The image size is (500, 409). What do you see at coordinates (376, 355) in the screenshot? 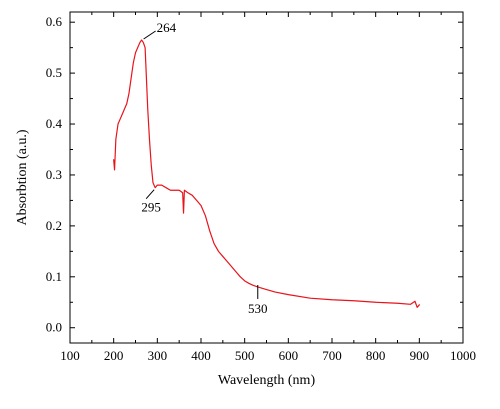
I see `x-tick-label: 800` at bounding box center [376, 355].